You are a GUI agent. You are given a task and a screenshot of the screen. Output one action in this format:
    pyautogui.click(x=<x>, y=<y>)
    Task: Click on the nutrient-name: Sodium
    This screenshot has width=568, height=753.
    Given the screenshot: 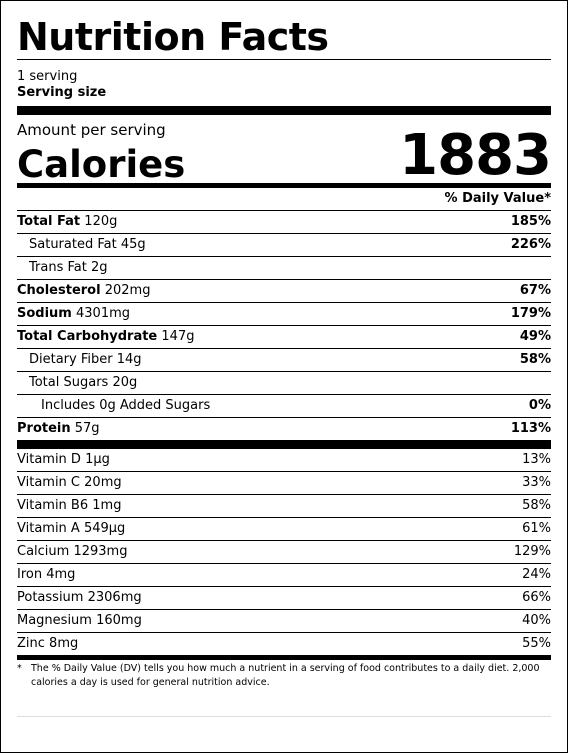 What is the action you would take?
    pyautogui.click(x=44, y=313)
    